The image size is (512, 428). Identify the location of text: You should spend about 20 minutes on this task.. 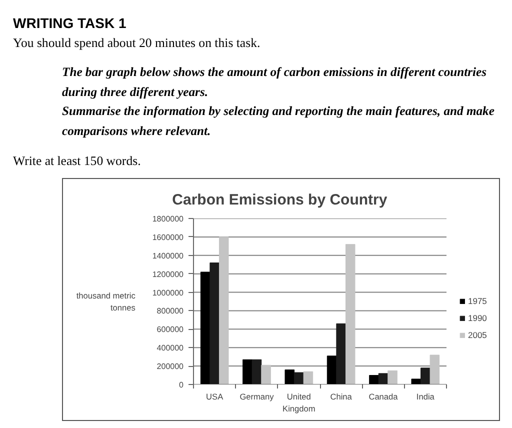
(136, 43).